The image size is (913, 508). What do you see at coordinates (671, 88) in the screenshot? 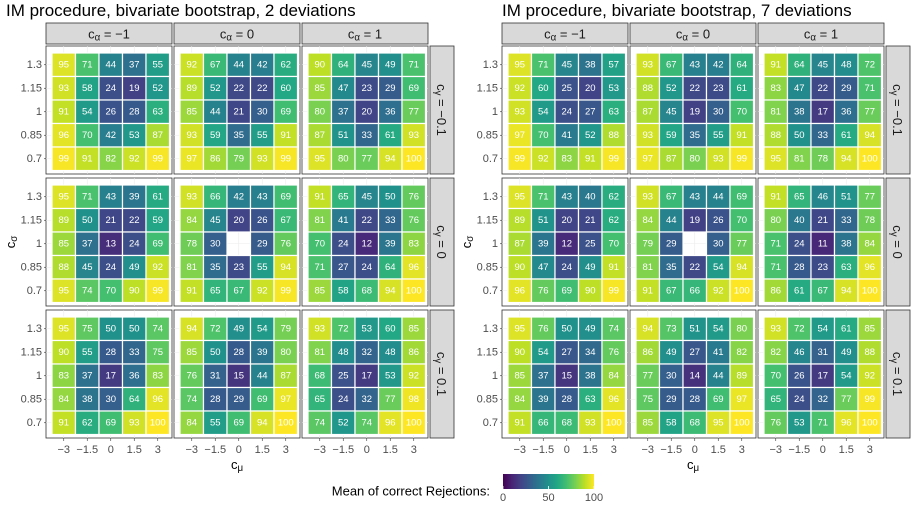
I see `cell-value-label: 52` at bounding box center [671, 88].